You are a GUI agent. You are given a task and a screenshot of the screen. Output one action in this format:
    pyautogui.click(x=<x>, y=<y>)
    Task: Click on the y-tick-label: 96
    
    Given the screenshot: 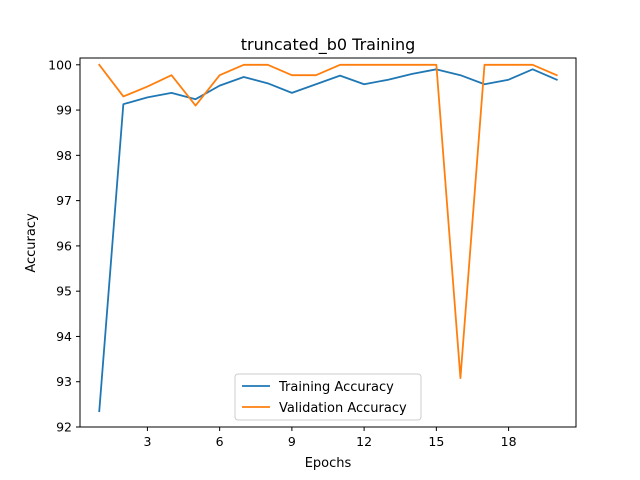 What is the action you would take?
    pyautogui.click(x=64, y=245)
    